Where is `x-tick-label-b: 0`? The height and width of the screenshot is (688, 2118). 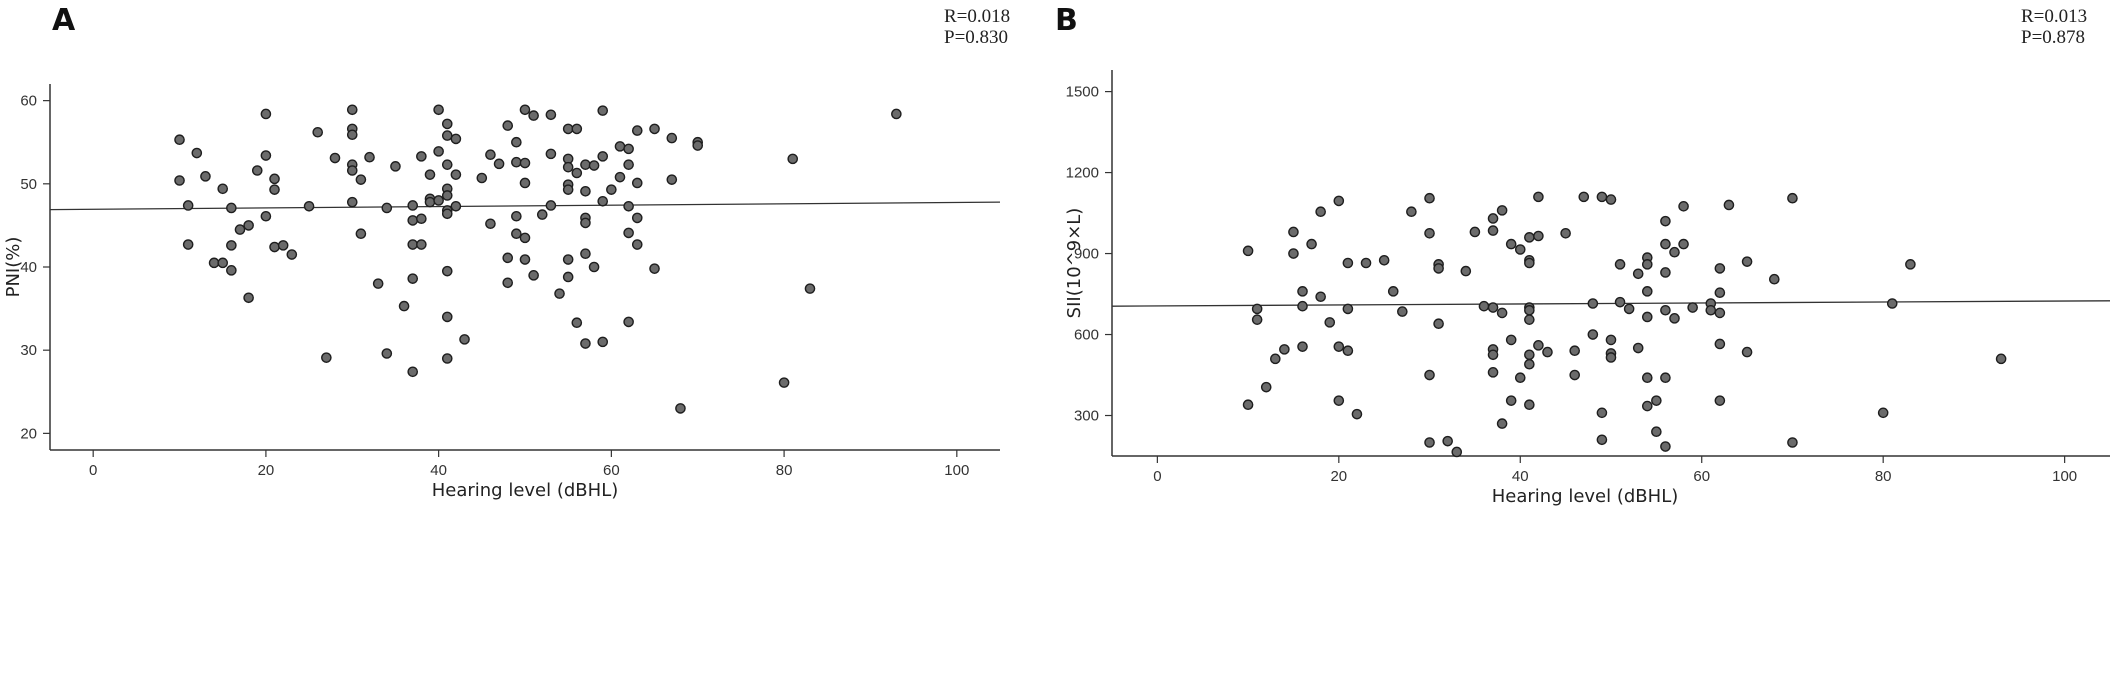 x-tick-label-b: 0 is located at coordinates (1157, 476).